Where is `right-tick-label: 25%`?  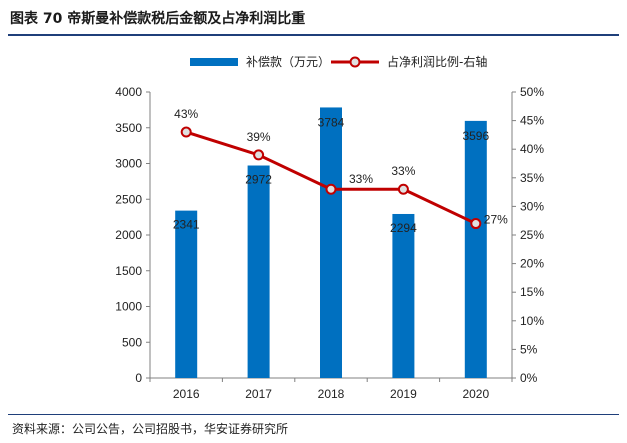 right-tick-label: 25% is located at coordinates (532, 235).